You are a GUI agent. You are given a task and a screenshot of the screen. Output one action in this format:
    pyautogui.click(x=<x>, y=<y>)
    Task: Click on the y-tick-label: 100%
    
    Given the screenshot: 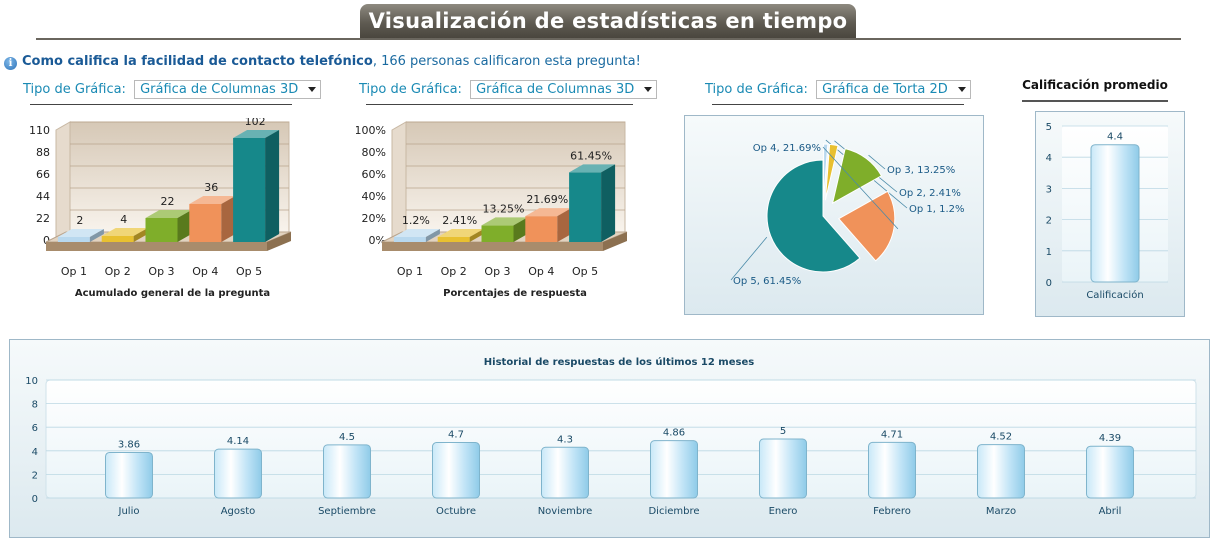 What is the action you would take?
    pyautogui.click(x=371, y=130)
    